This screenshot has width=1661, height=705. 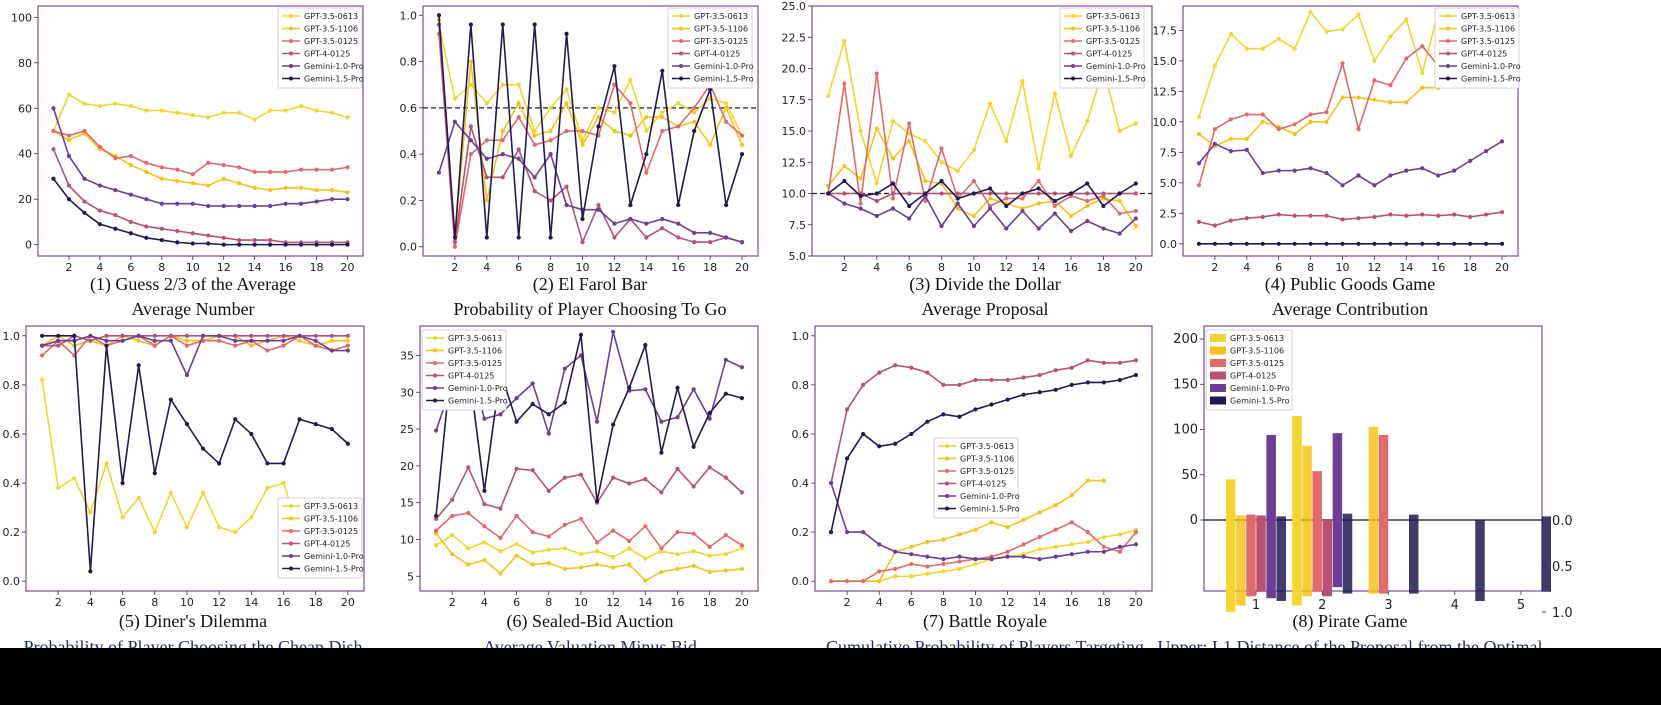 I want to click on x-tick-label: 1, so click(x=1256, y=605).